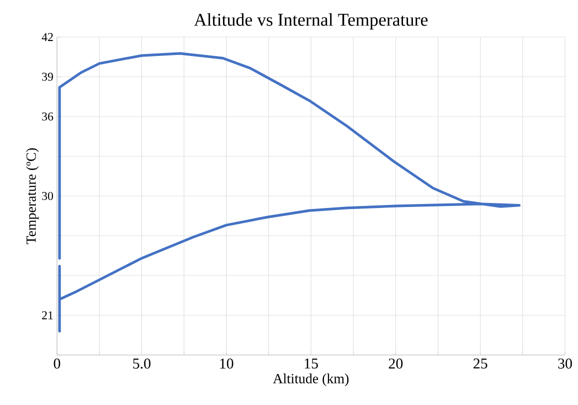 The image size is (578, 405). I want to click on y-tick-label: 42, so click(47, 37).